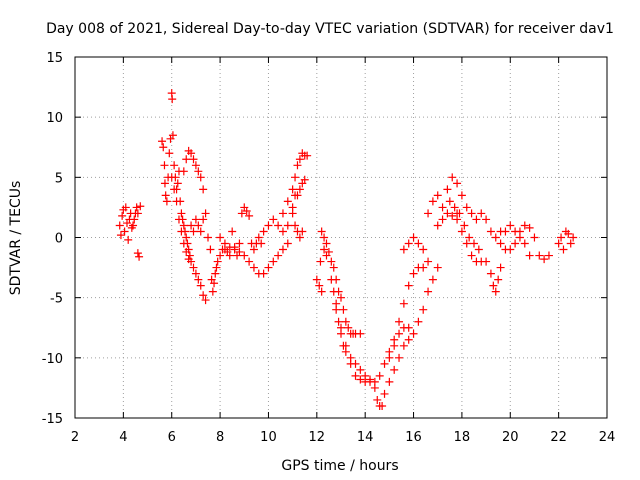  What do you see at coordinates (510, 437) in the screenshot?
I see `x-tick-label: 20` at bounding box center [510, 437].